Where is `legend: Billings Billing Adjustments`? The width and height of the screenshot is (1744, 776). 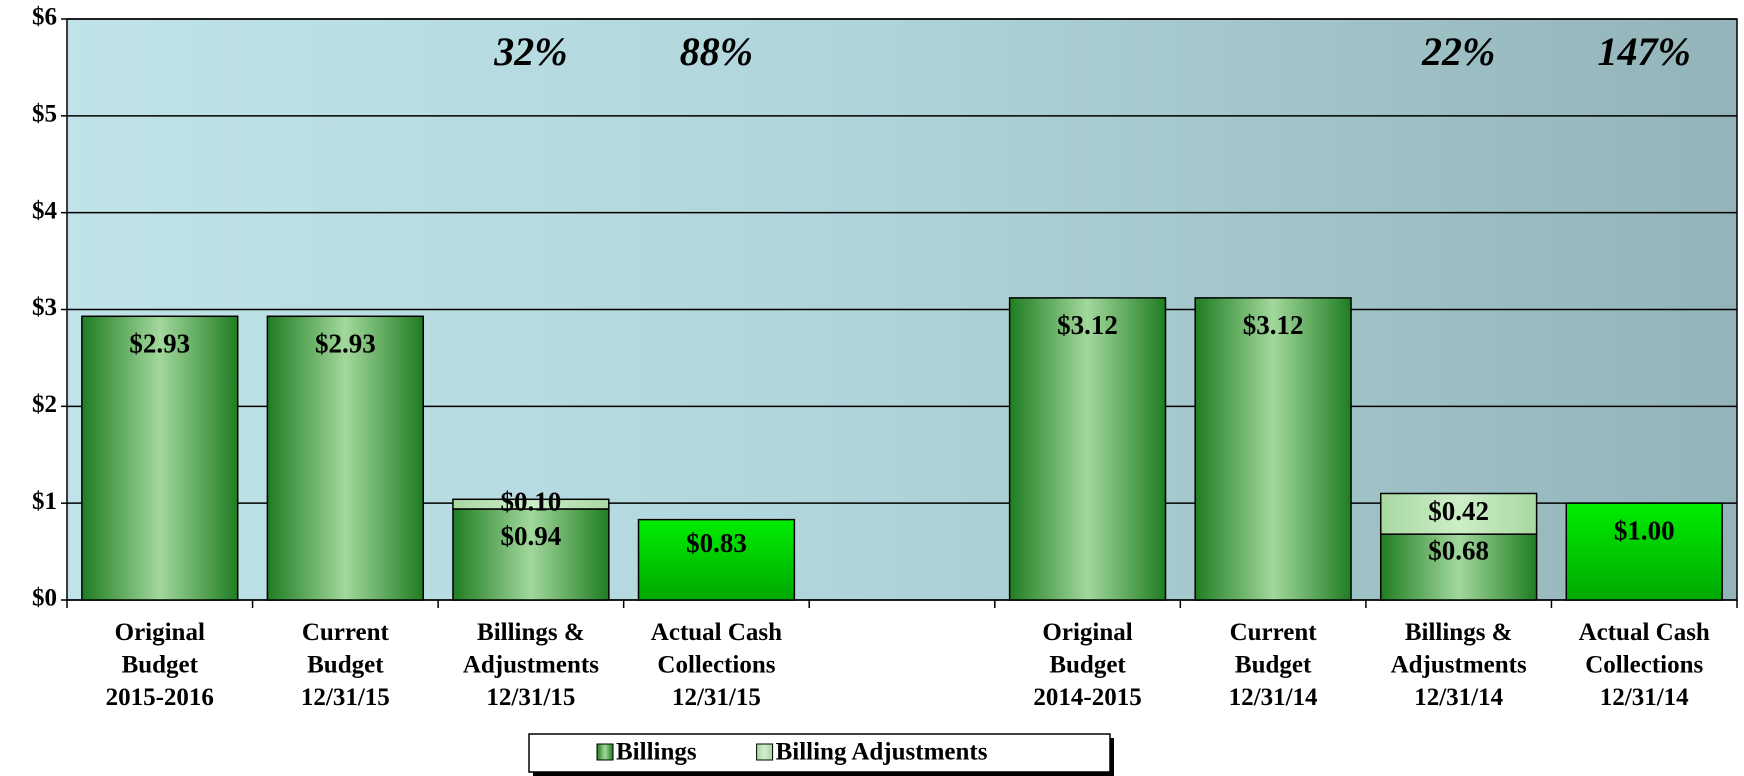 legend: Billings Billing Adjustments is located at coordinates (821, 754).